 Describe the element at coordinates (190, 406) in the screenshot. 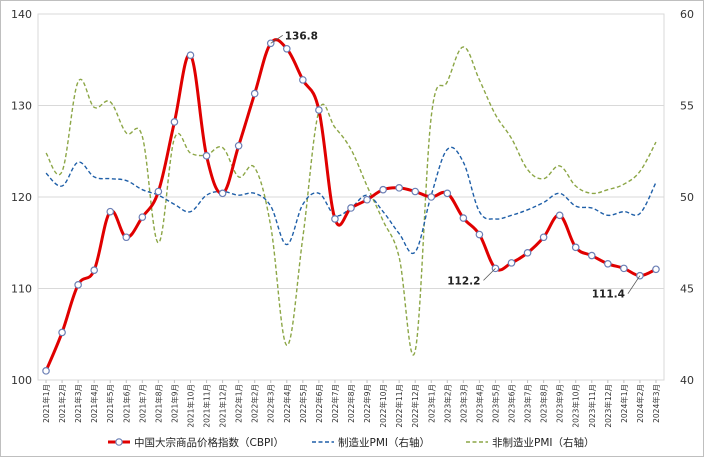

I see `x-tick-label: 2021年10月` at that location.